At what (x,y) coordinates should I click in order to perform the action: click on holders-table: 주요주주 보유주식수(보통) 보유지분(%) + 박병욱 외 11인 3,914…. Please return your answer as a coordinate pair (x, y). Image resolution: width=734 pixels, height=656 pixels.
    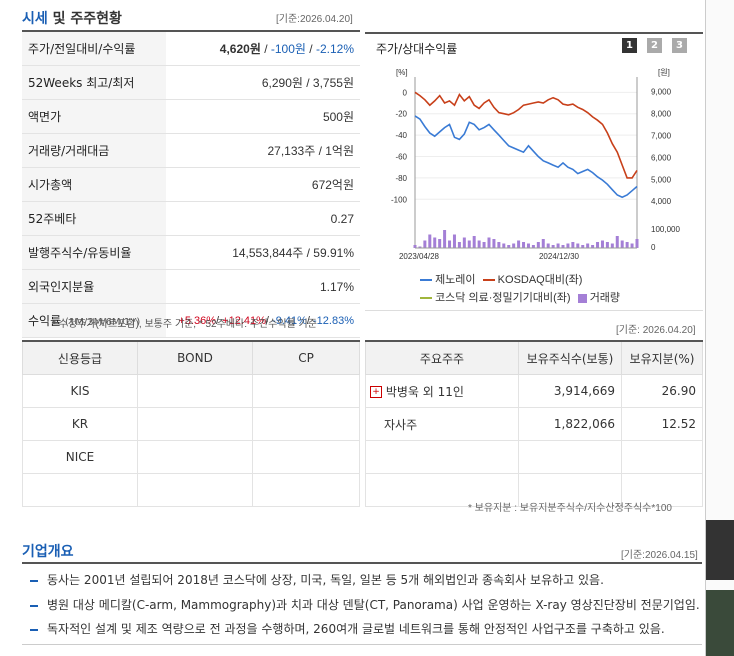
    Looking at the image, I should click on (534, 423).